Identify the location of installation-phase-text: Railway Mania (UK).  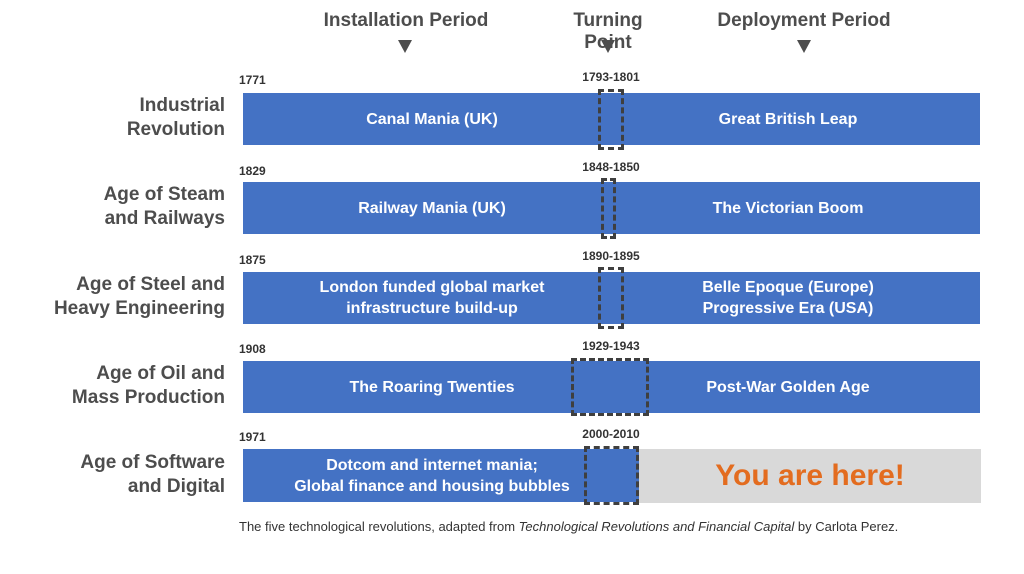
(432, 208).